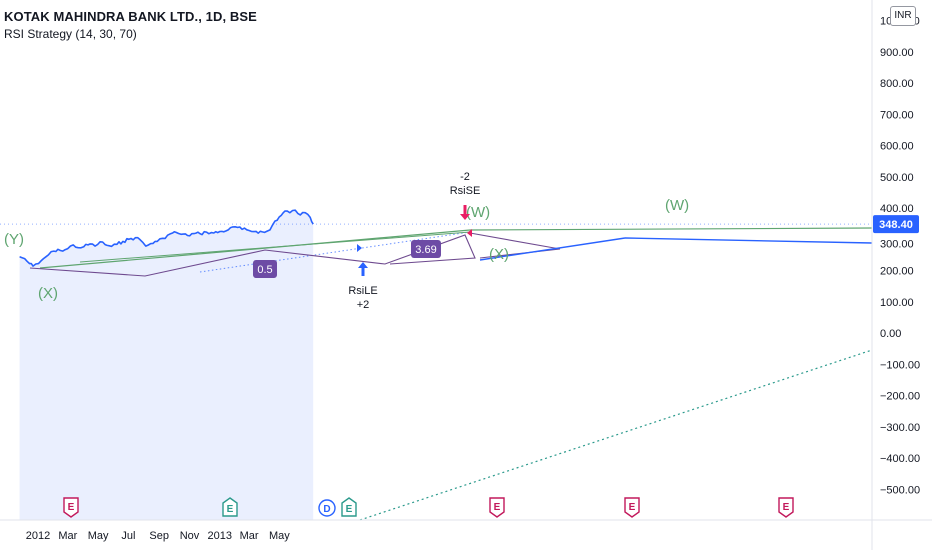  What do you see at coordinates (465, 212) in the screenshot?
I see `sell-arrow-icon` at bounding box center [465, 212].